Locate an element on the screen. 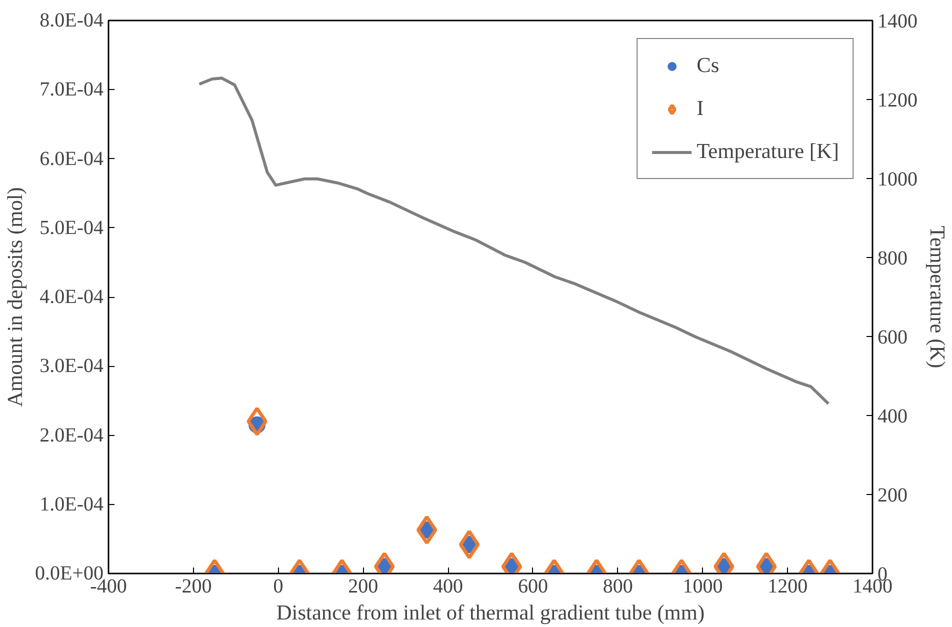 The image size is (952, 627). y2-tick-label: 800 is located at coordinates (893, 259).